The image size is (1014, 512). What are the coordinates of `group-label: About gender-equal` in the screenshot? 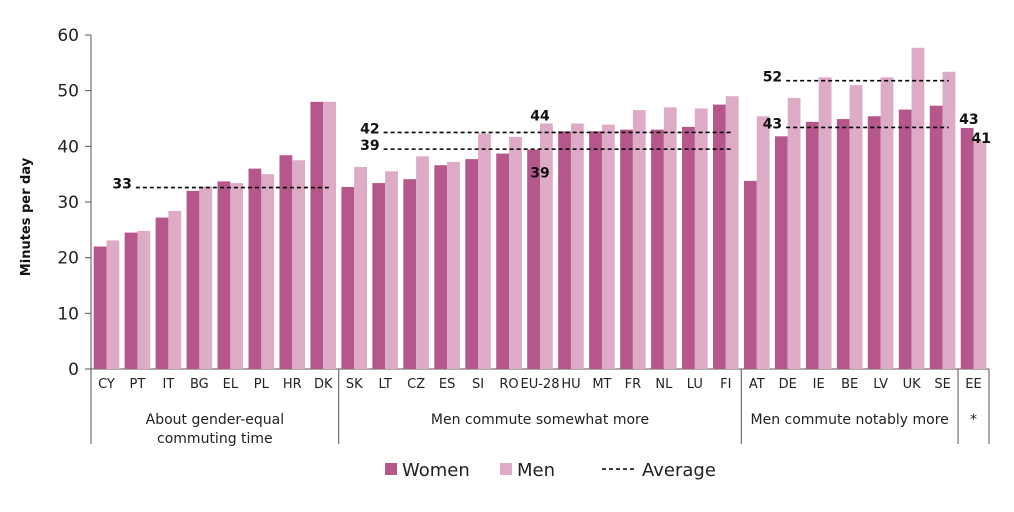 It's located at (215, 420).